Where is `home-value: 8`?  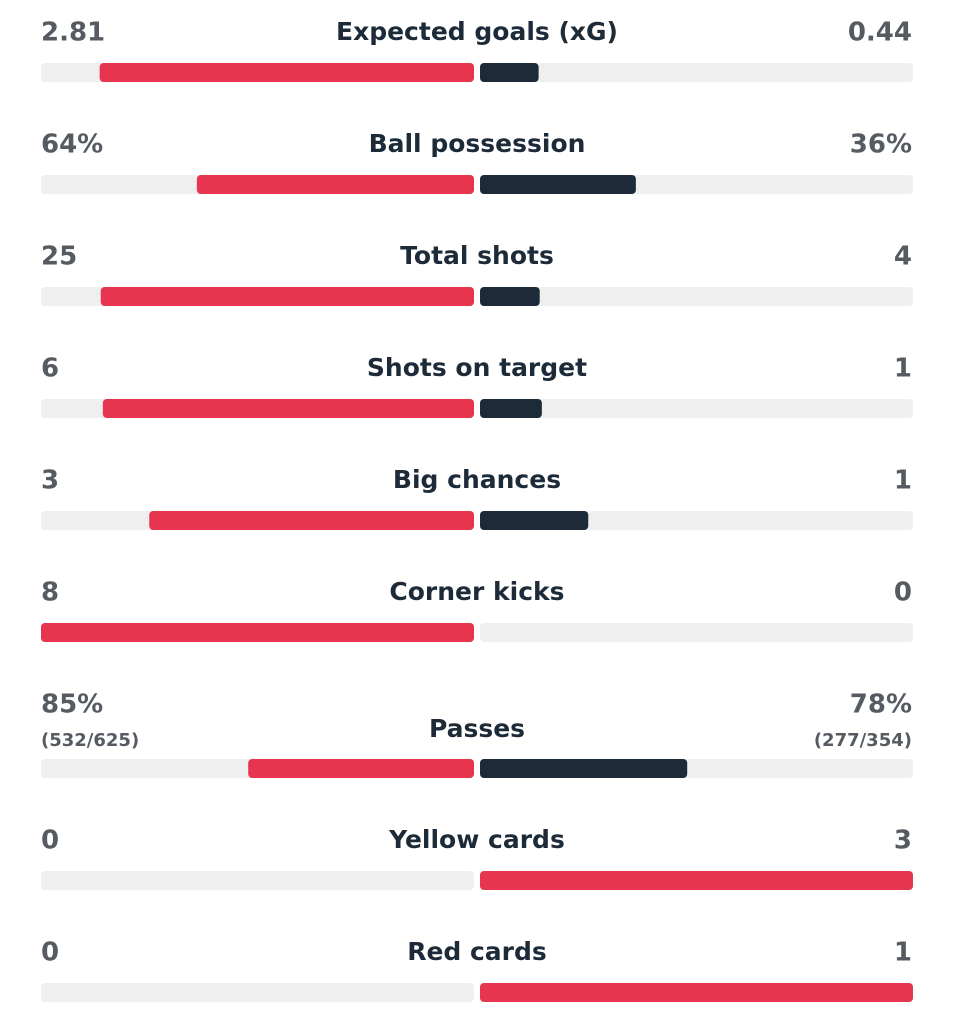 home-value: 8 is located at coordinates (50, 593).